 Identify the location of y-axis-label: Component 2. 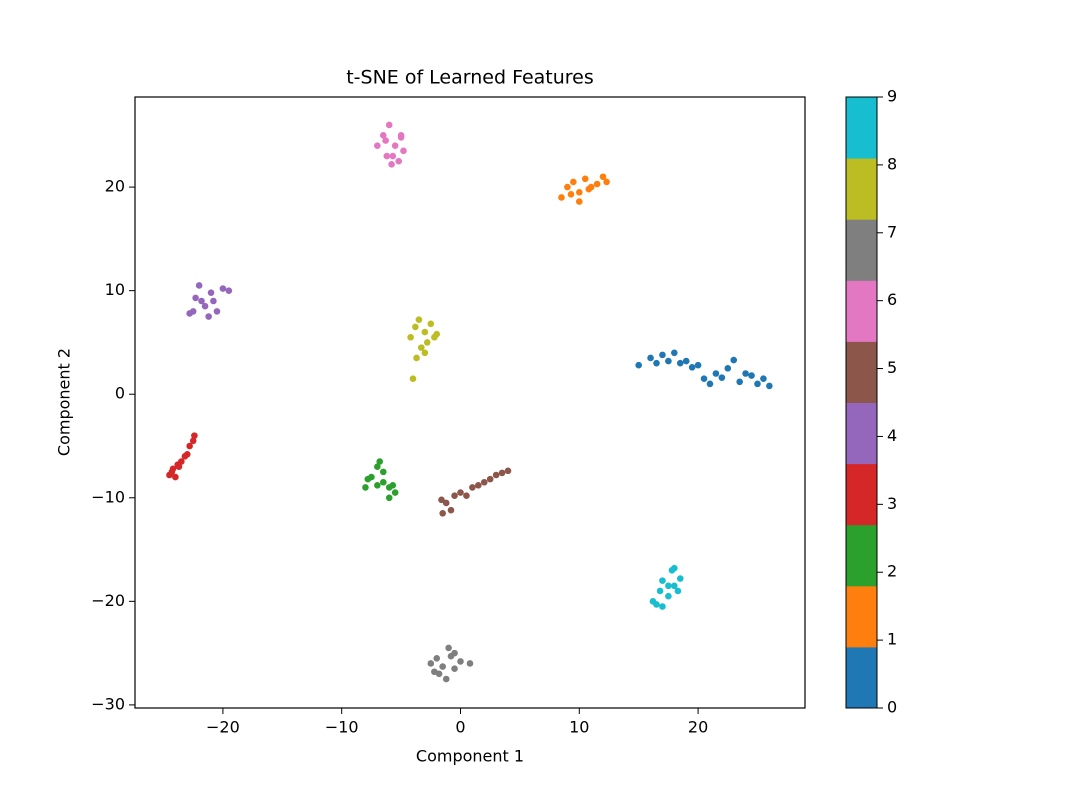
(64, 402).